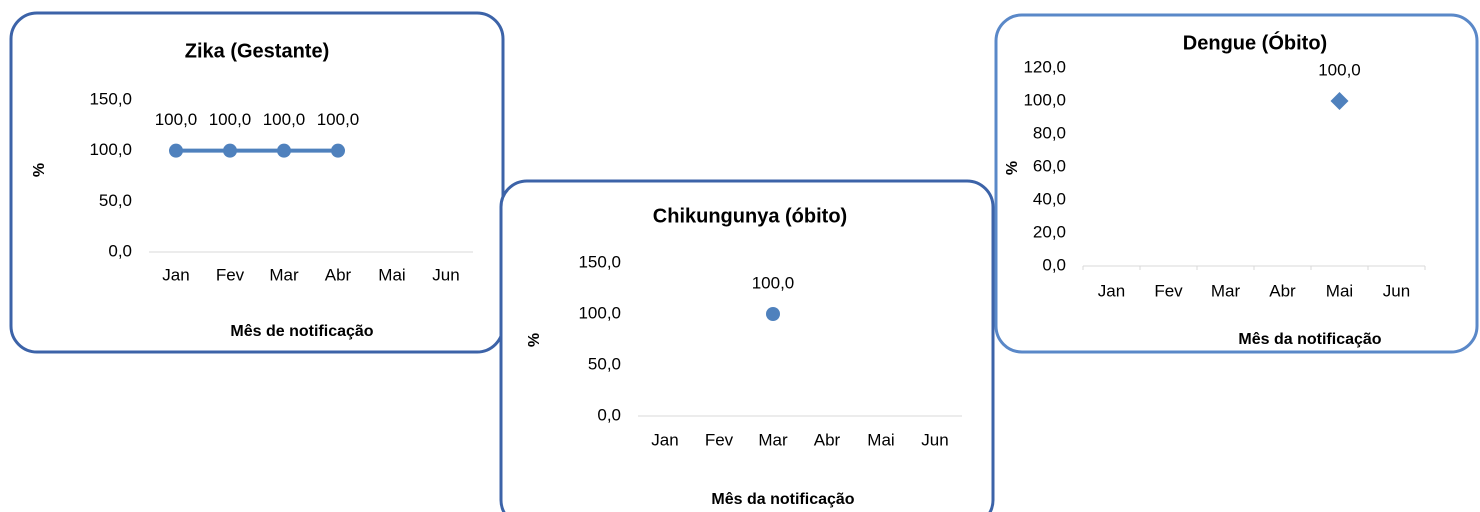 Image resolution: width=1480 pixels, height=512 pixels. What do you see at coordinates (257, 51) in the screenshot?
I see `chart-title: Zika (Gestante)` at bounding box center [257, 51].